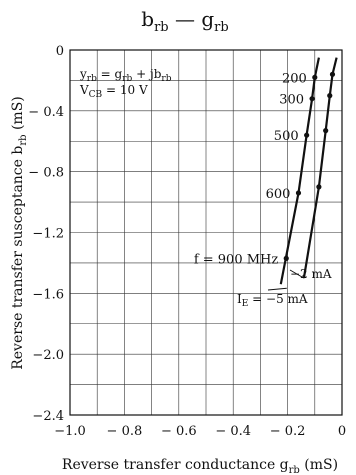 Image resolution: width=356 pixels, height=475 pixels. What do you see at coordinates (46, 112) in the screenshot?
I see `y-tick-label: − 0.4` at bounding box center [46, 112].